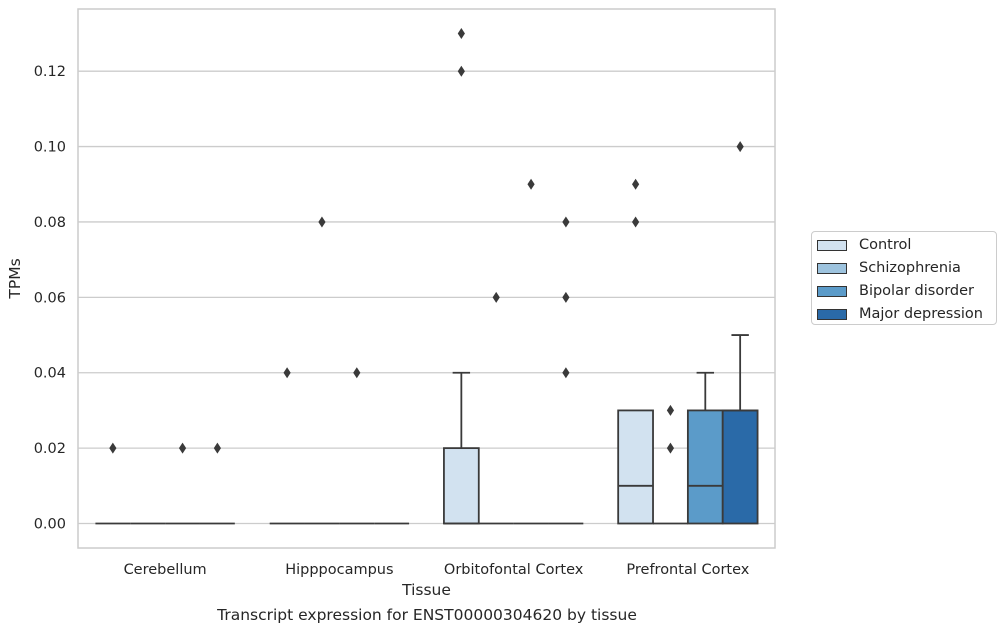 This screenshot has width=1007, height=634. I want to click on x-axis-title: Tissue, so click(426, 590).